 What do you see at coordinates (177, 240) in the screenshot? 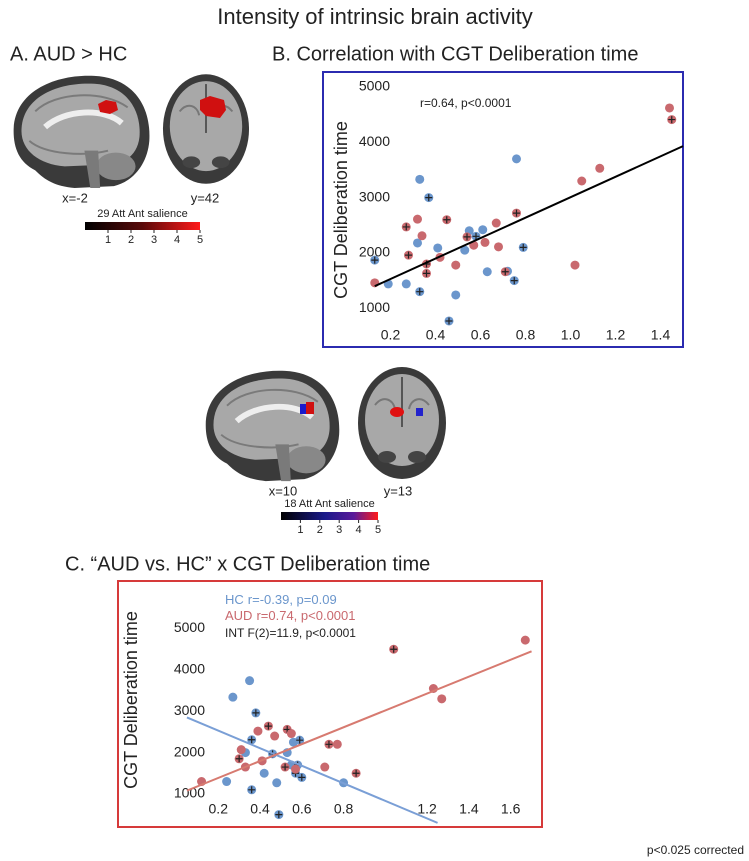
I see `colorbar-tick-label: 4` at bounding box center [177, 240].